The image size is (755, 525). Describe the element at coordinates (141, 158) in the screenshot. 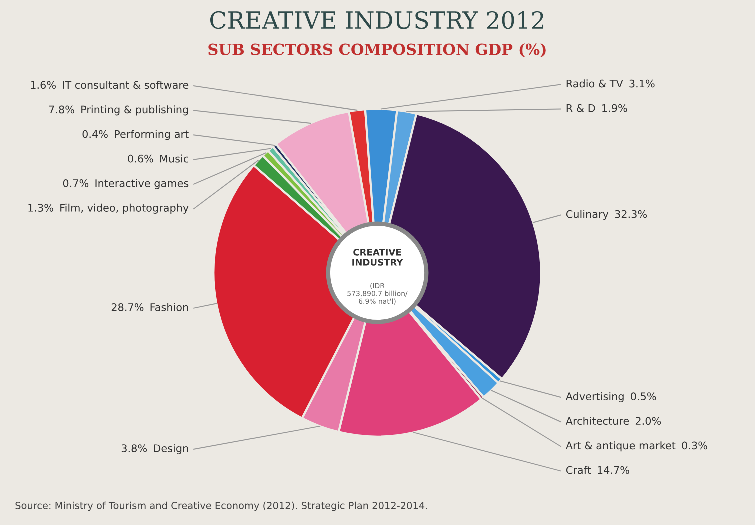

I see `data-label: 0.6%` at that location.